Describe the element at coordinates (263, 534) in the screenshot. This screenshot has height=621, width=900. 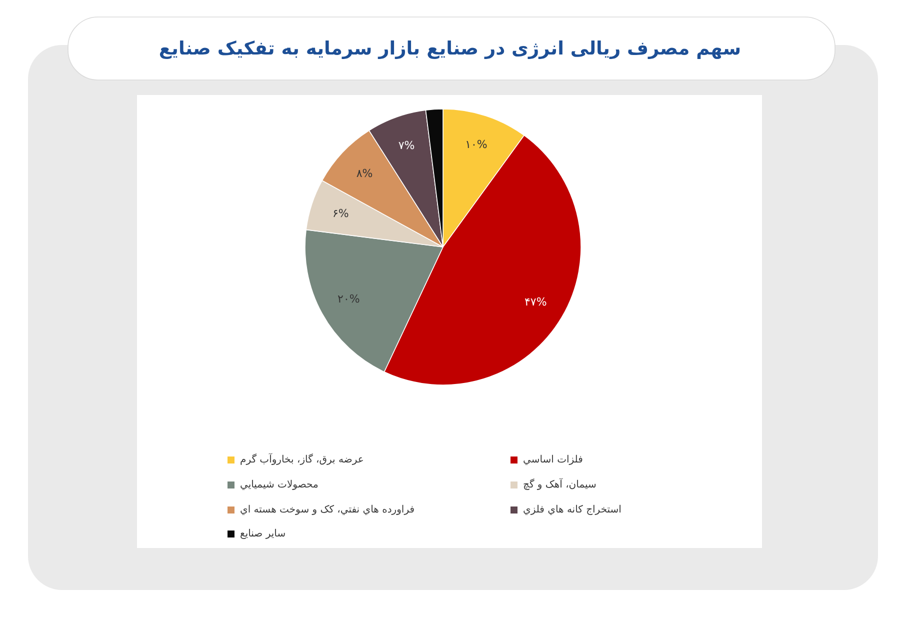
I see `legend-label: ساير صنايع` at that location.